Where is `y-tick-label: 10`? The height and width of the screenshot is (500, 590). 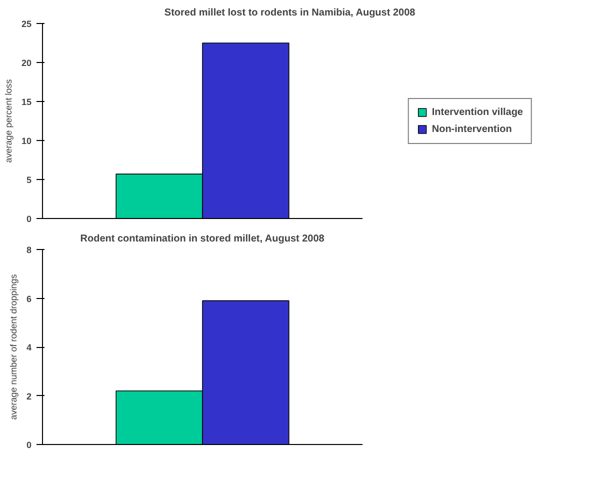 y-tick-label: 10 is located at coordinates (26, 141).